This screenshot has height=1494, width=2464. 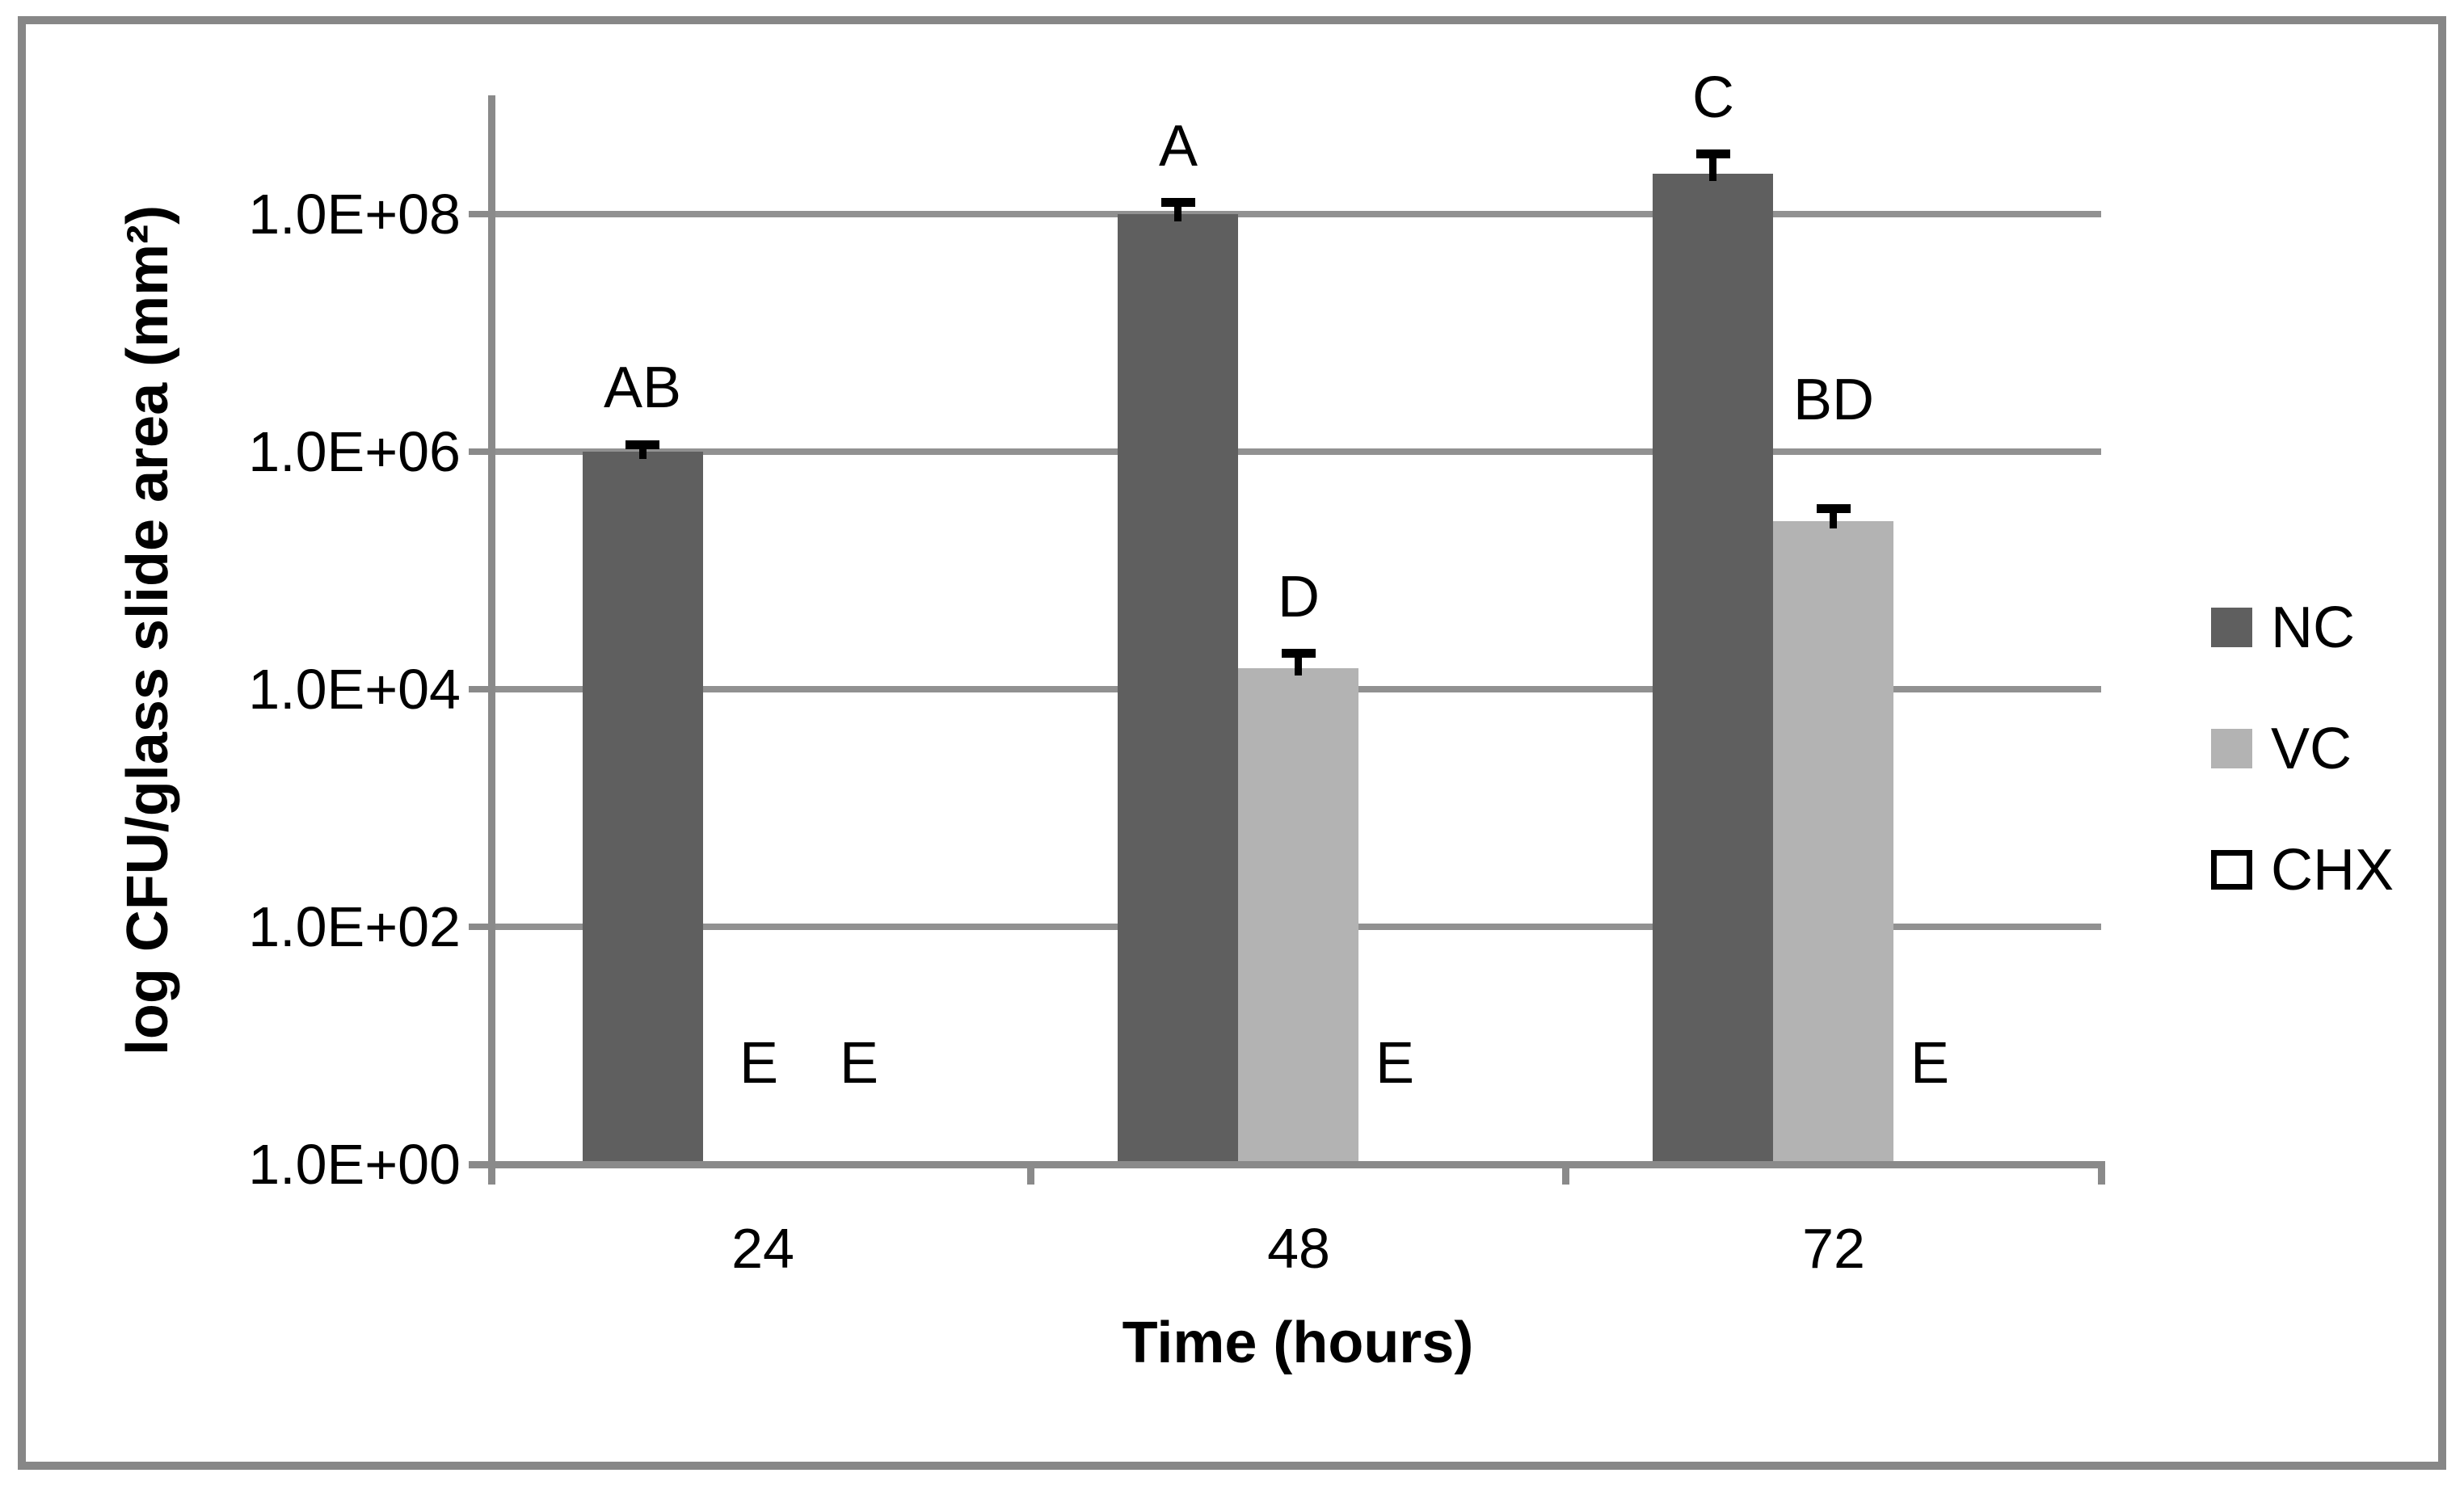 I want to click on sig-letter-NC-72: C, so click(x=1713, y=97).